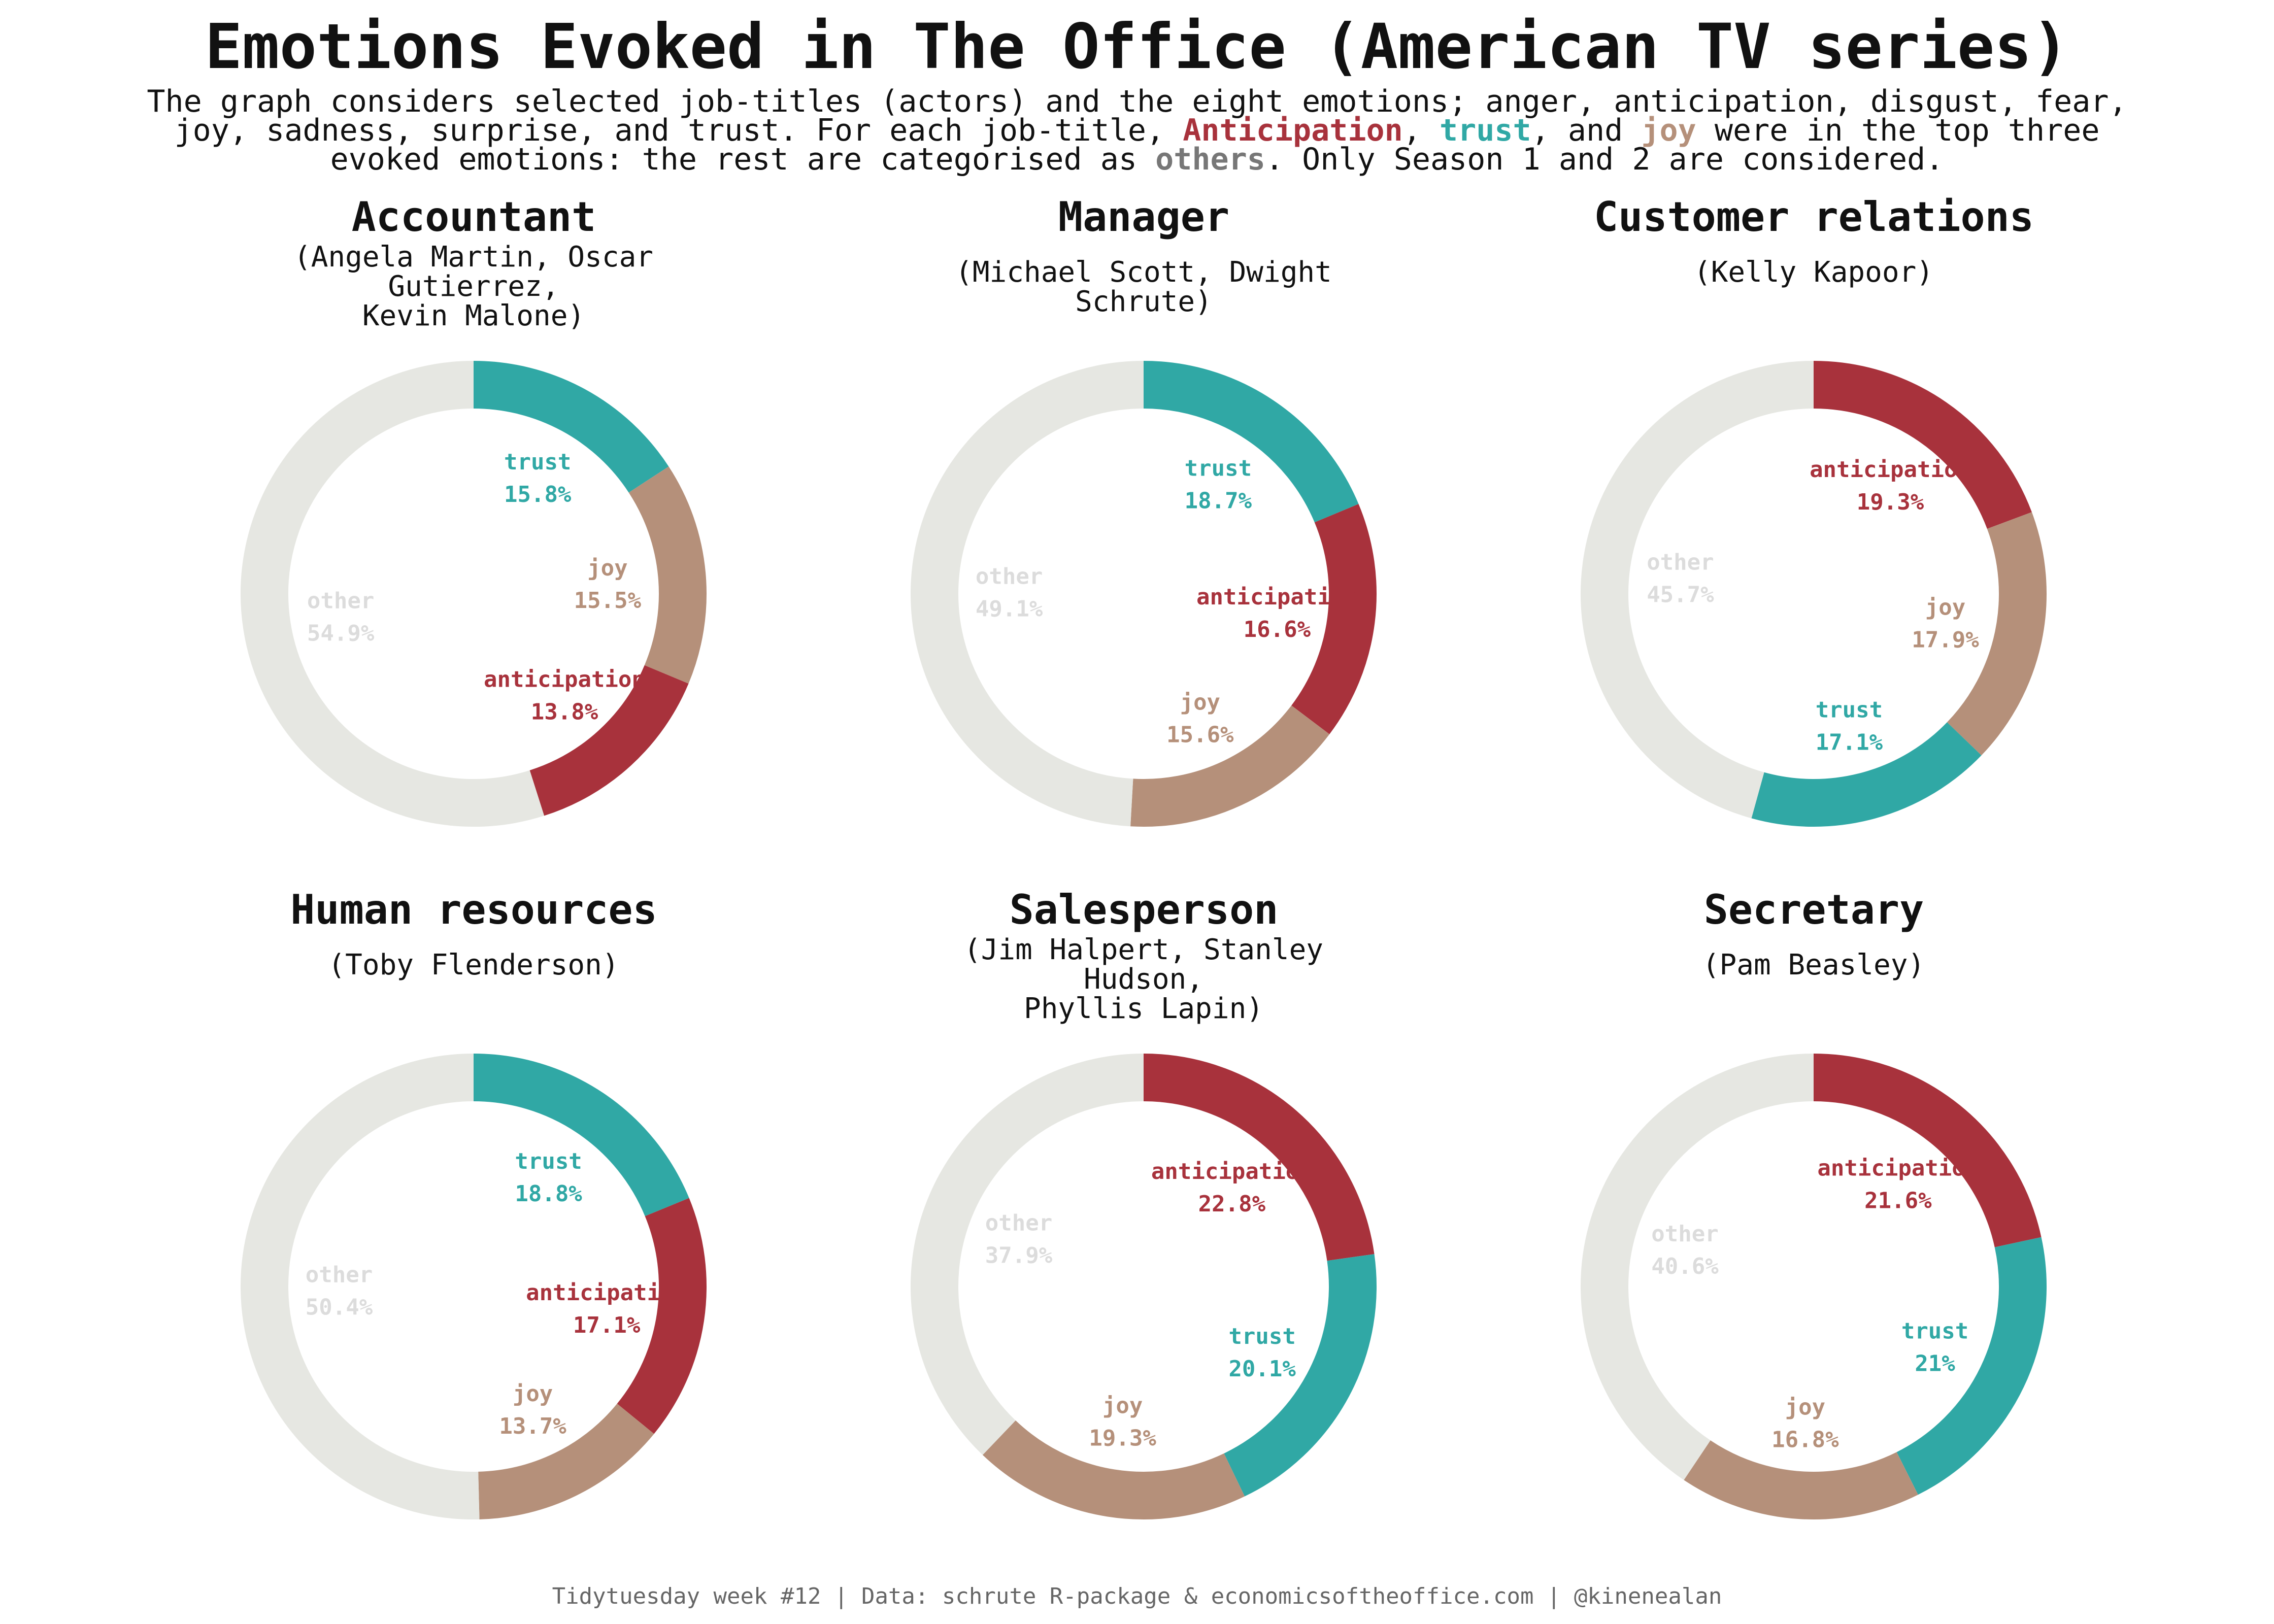 The image size is (2274, 1624). Describe the element at coordinates (1210, 159) in the screenshot. I see `subtitle-others: others` at that location.